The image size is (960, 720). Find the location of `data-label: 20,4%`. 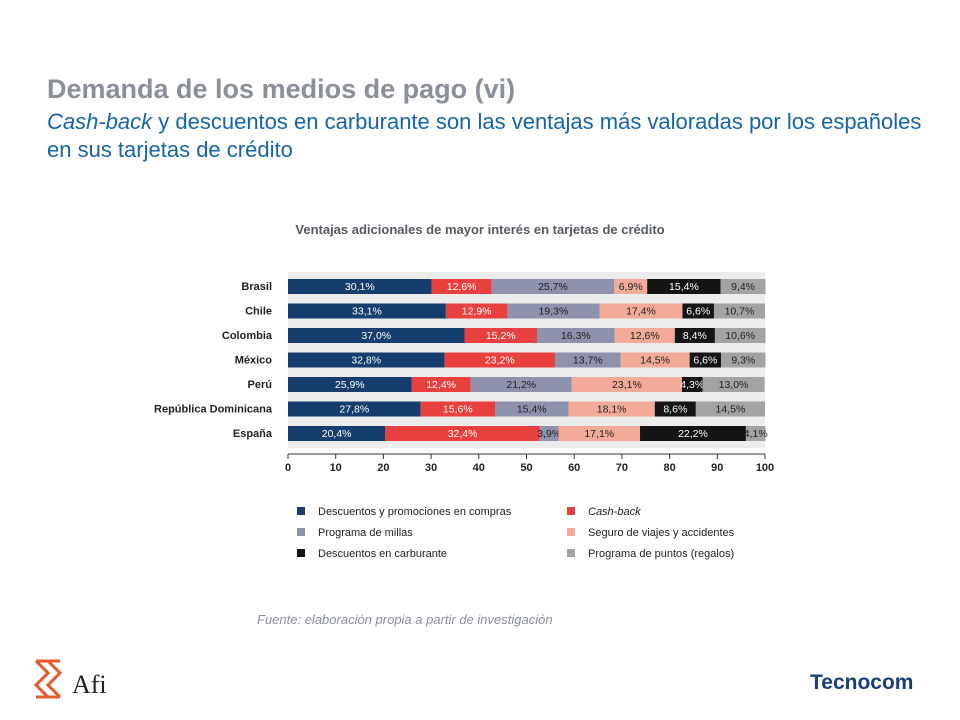

data-label: 20,4% is located at coordinates (337, 434).